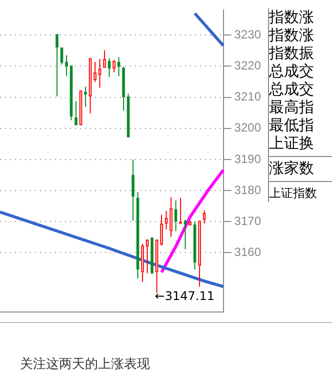 Image resolution: width=332 pixels, height=381 pixels. I want to click on text: 关注这两天的上涨表现, so click(85, 364).